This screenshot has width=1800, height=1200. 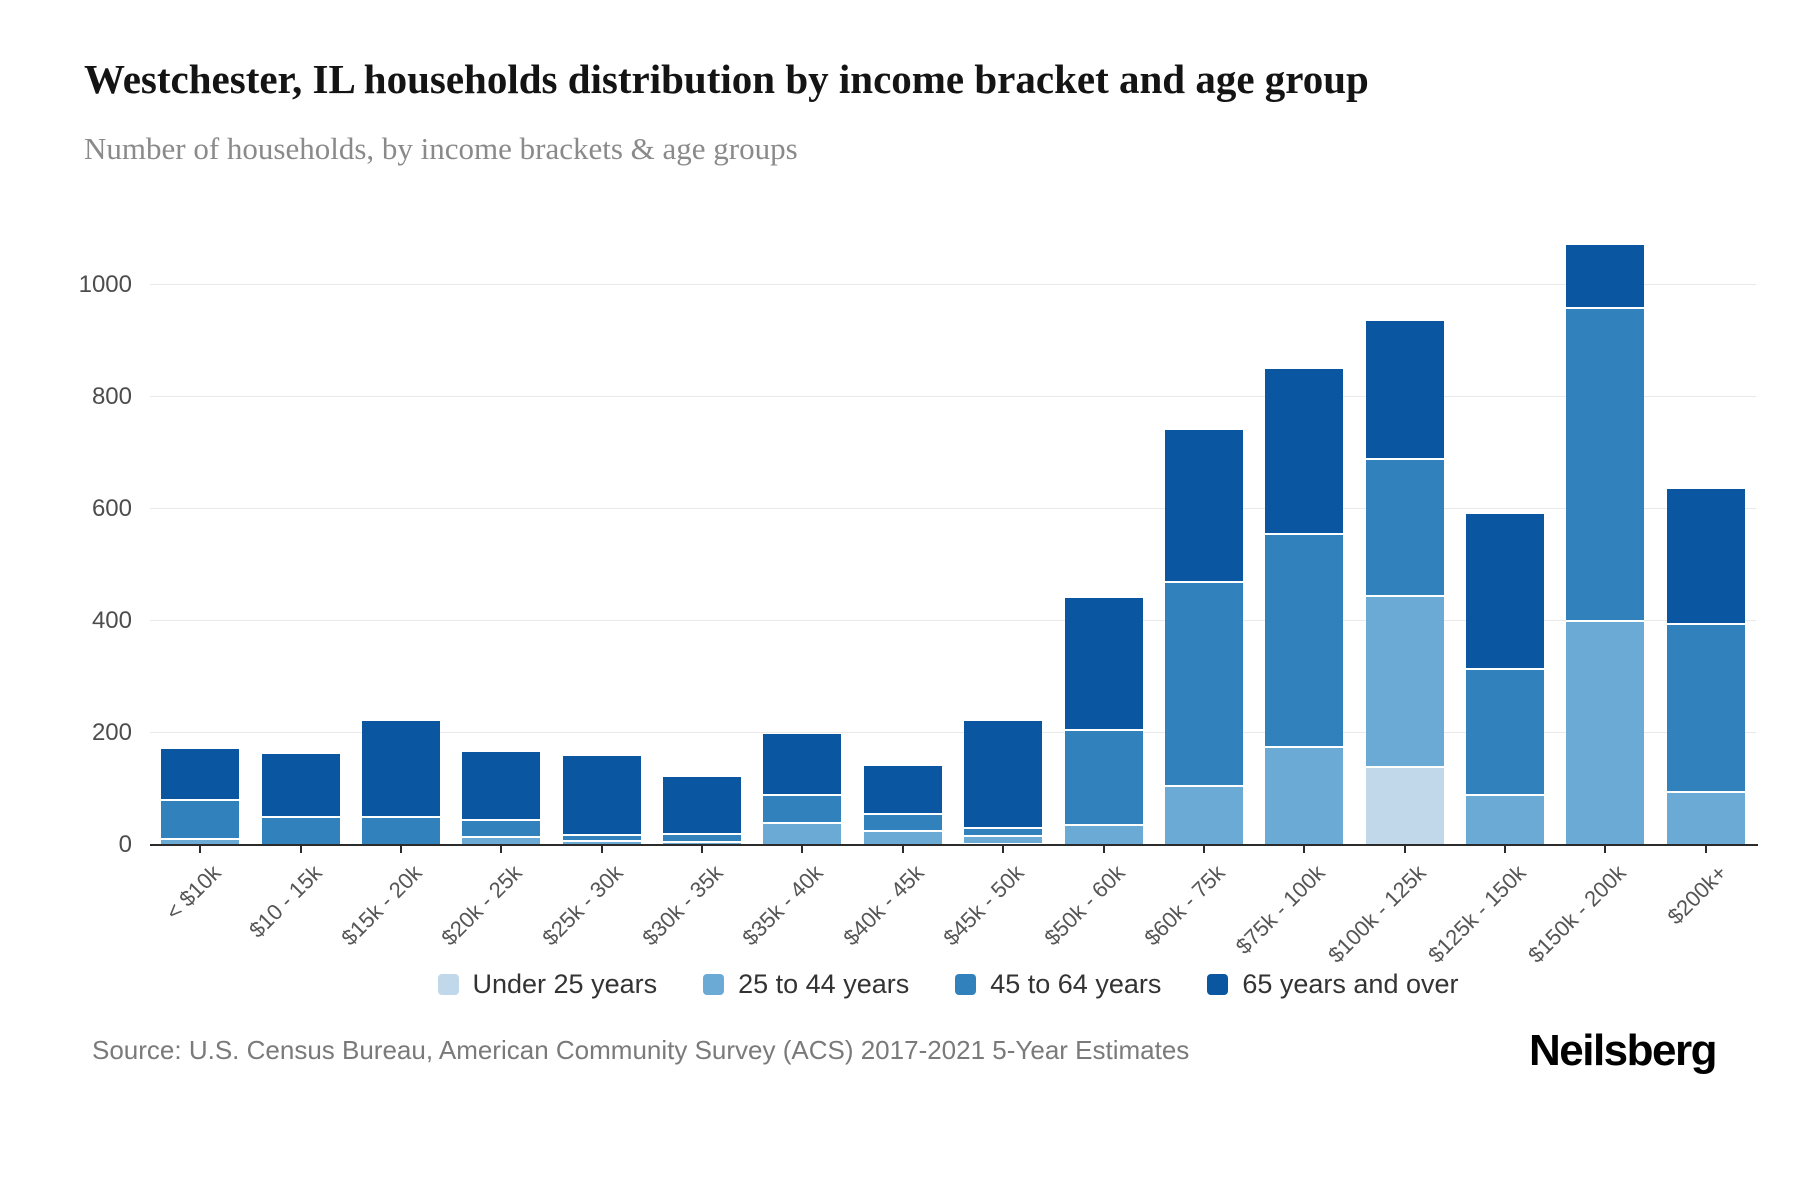 I want to click on bar-15k-20k, so click(x=400, y=782).